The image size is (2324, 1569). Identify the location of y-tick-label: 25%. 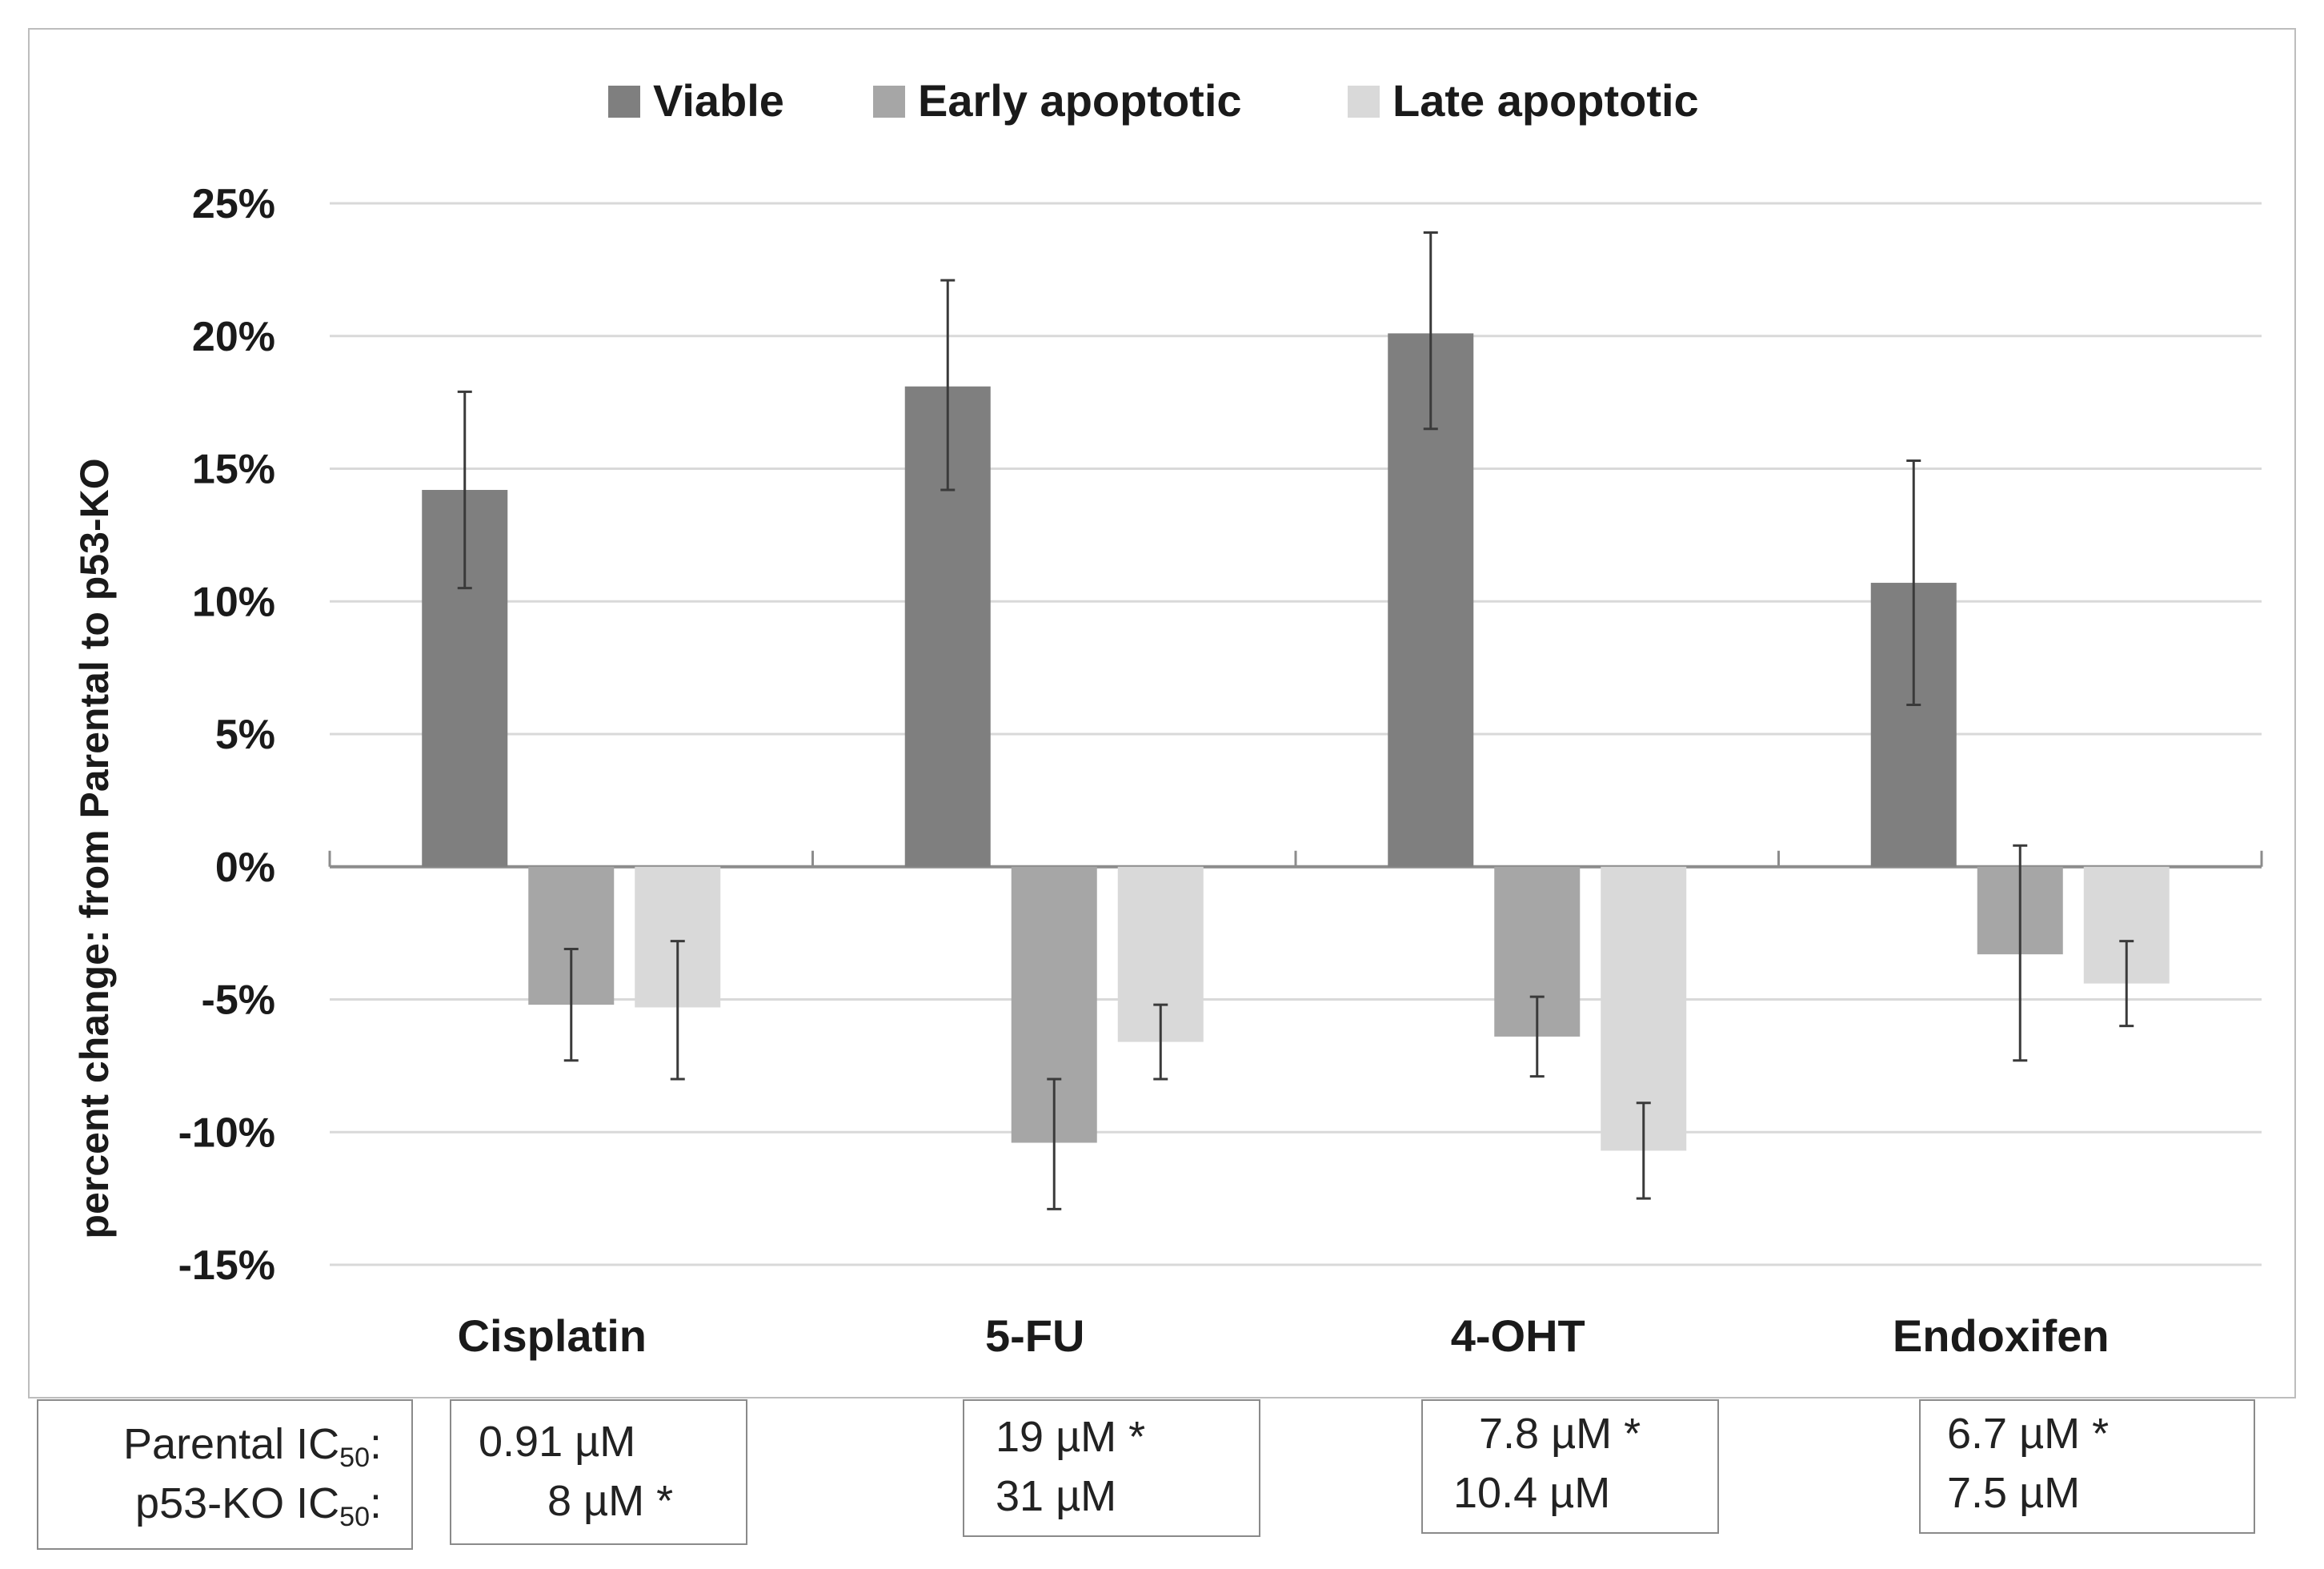
(234, 204).